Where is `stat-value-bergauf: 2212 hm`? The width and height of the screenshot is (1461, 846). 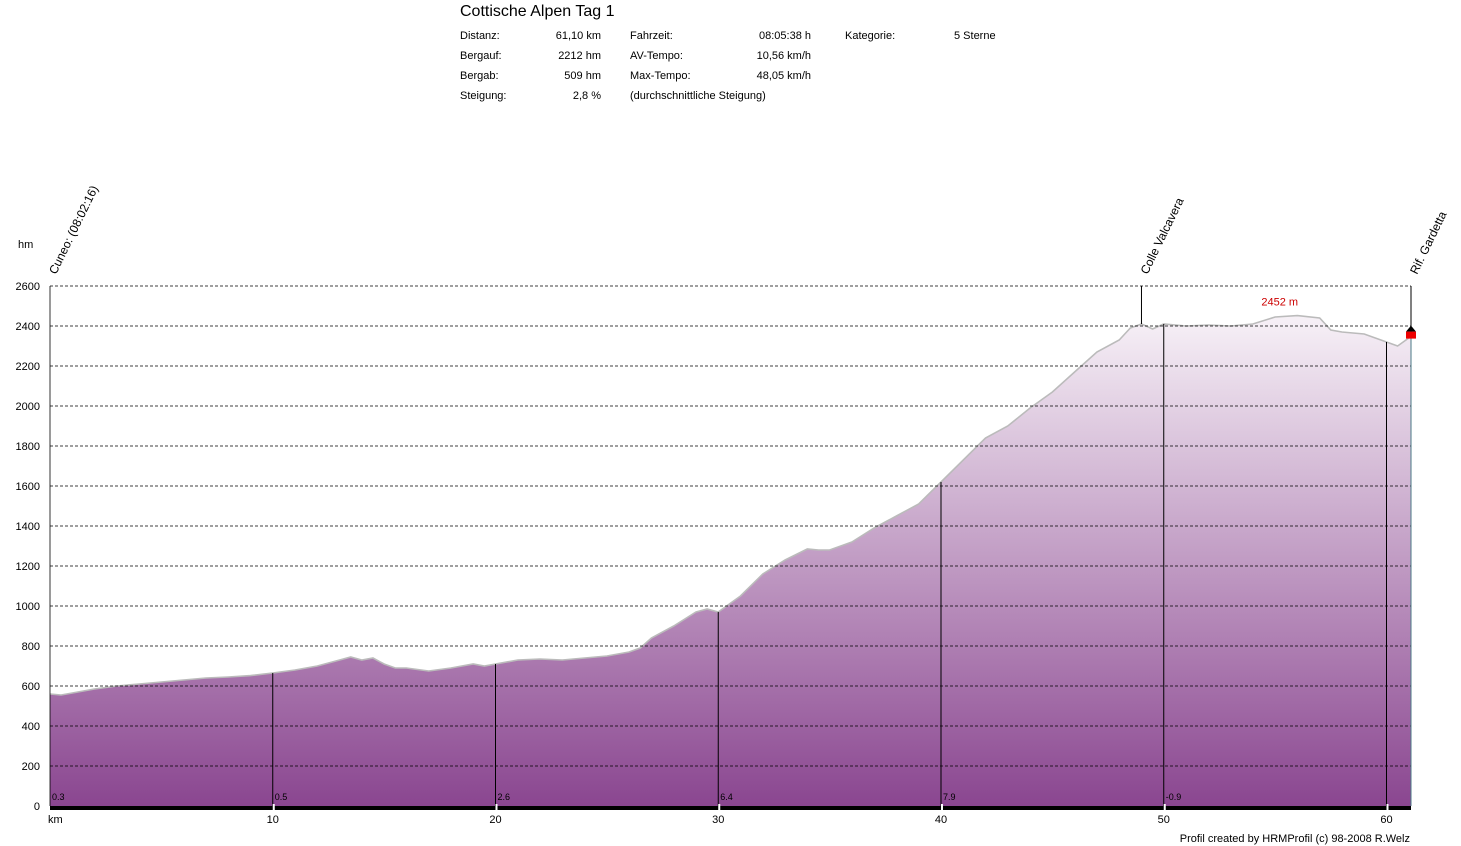 stat-value-bergauf: 2212 hm is located at coordinates (579, 56).